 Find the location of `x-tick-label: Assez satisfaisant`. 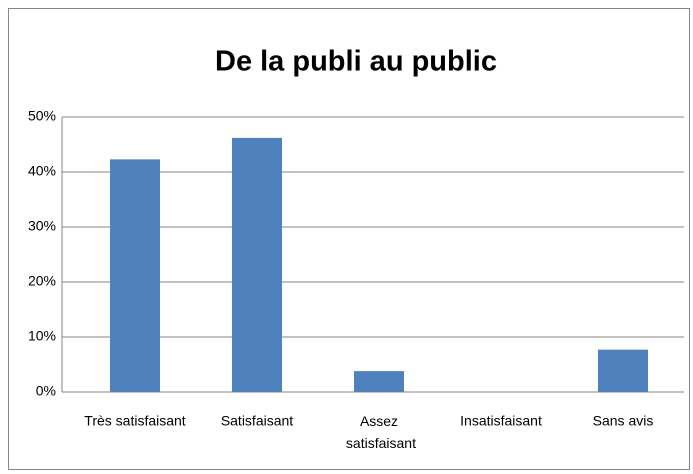

x-tick-label: Assez satisfaisant is located at coordinates (379, 432).